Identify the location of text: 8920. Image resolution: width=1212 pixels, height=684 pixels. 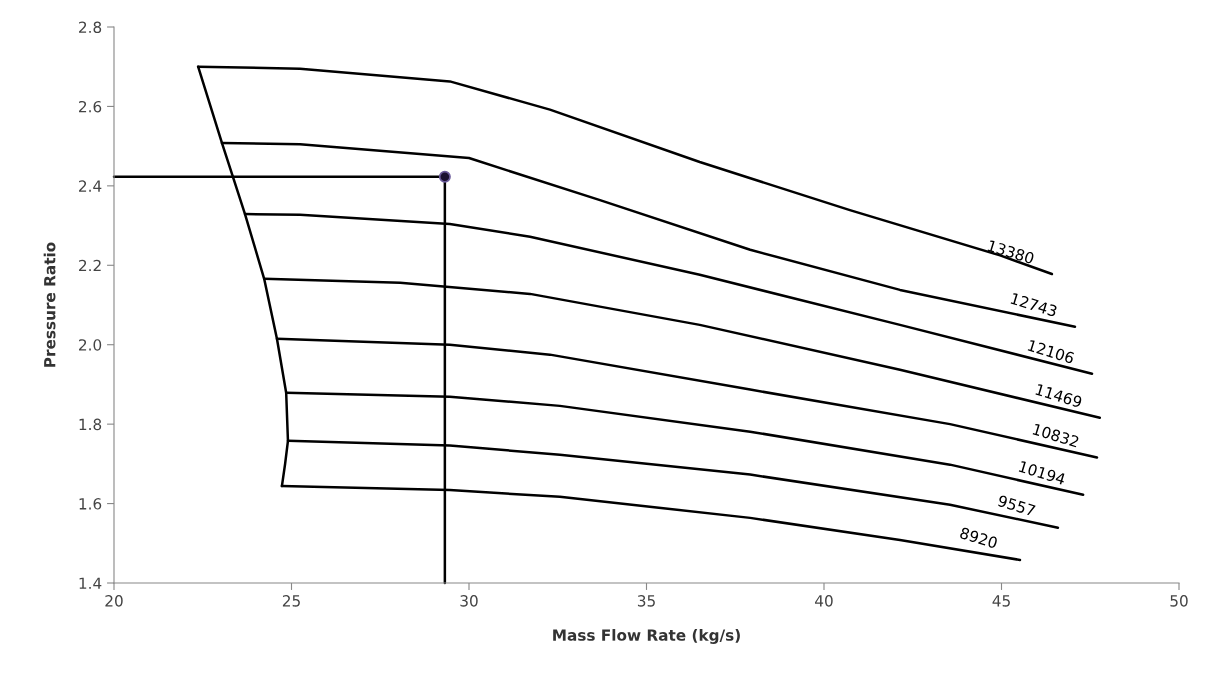
(978, 537).